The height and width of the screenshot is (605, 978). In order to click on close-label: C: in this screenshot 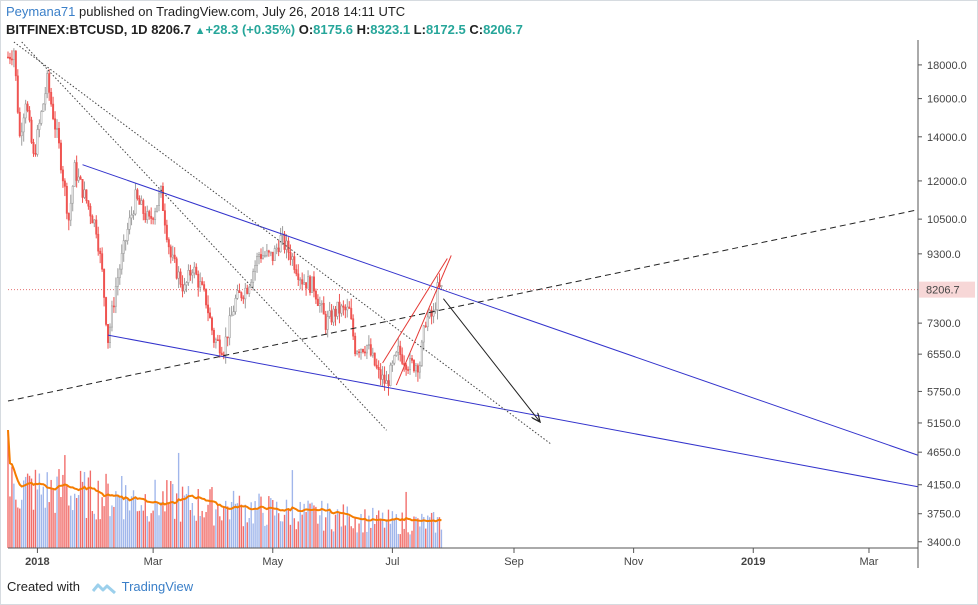, I will do `click(476, 29)`.